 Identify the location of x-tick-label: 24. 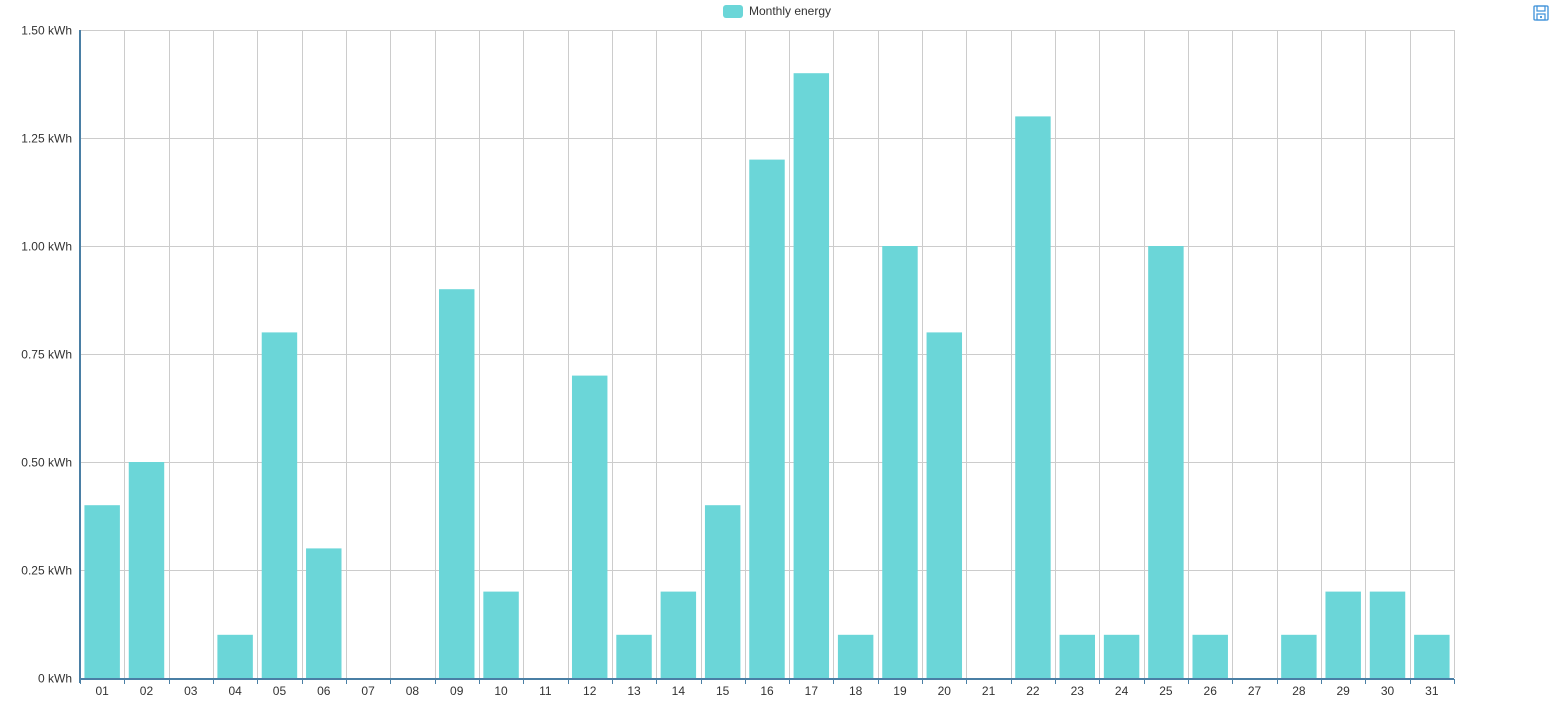
(1122, 691).